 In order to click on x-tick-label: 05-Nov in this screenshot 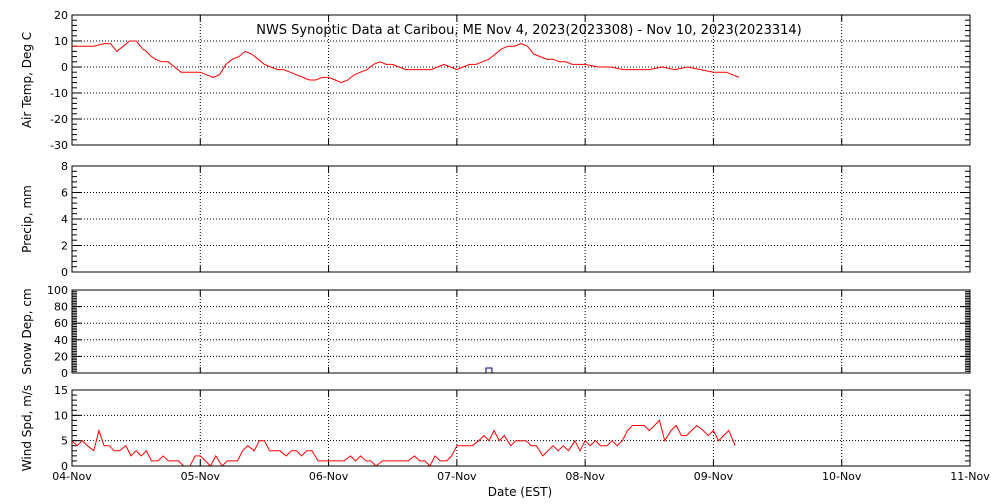, I will do `click(201, 476)`.